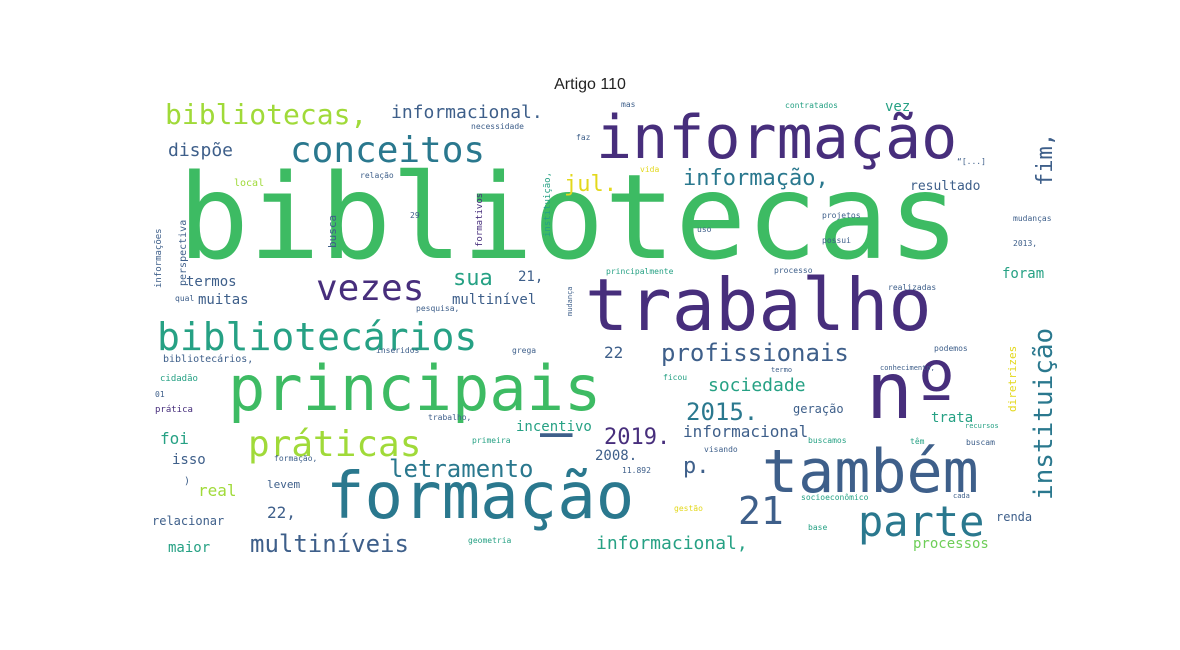 The image size is (1180, 650). I want to click on word-54: perspectiva, so click(183, 253).